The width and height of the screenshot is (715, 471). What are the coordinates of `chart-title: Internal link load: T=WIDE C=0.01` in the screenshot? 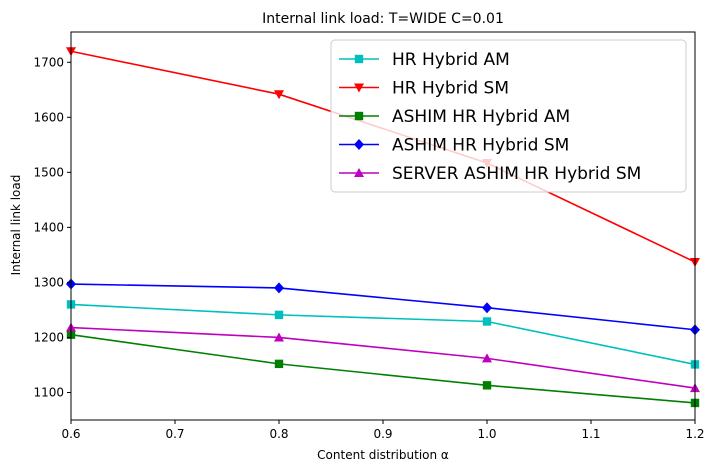 It's located at (383, 19).